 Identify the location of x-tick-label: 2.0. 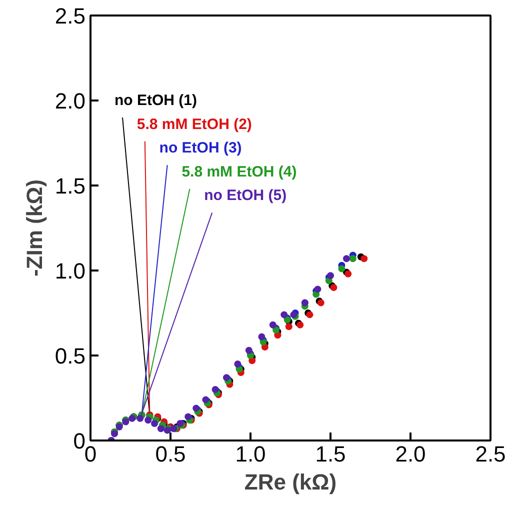
(410, 454).